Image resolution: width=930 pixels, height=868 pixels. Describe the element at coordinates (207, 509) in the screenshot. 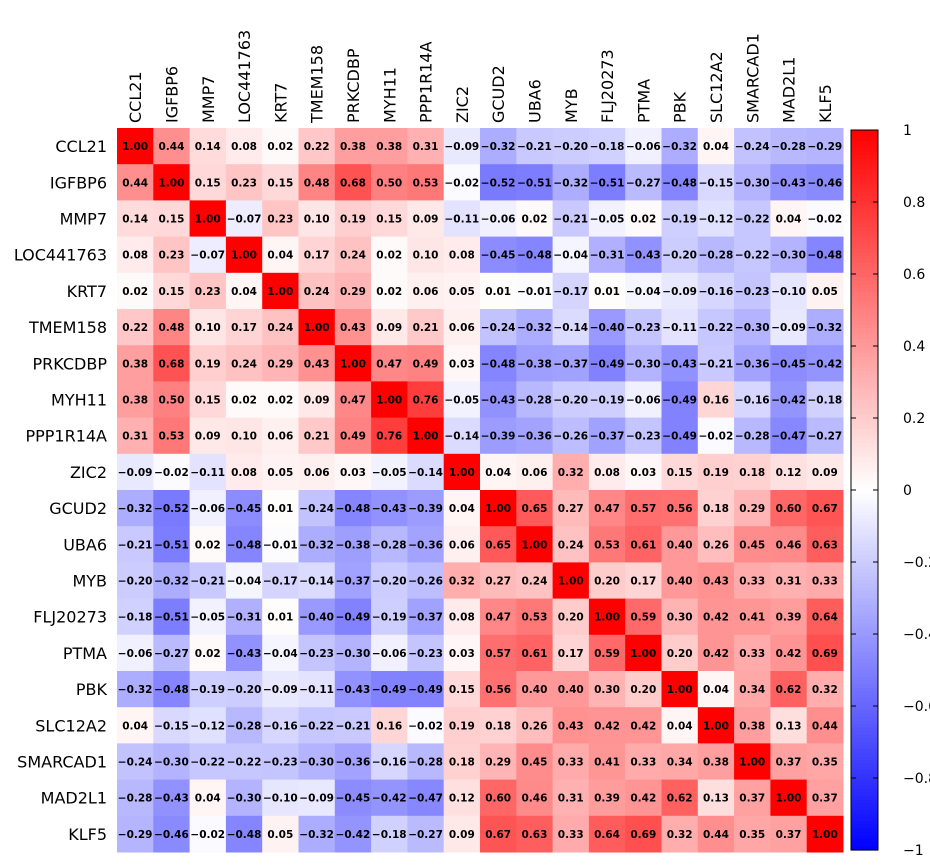

I see `cell-value-label: −0.06` at that location.